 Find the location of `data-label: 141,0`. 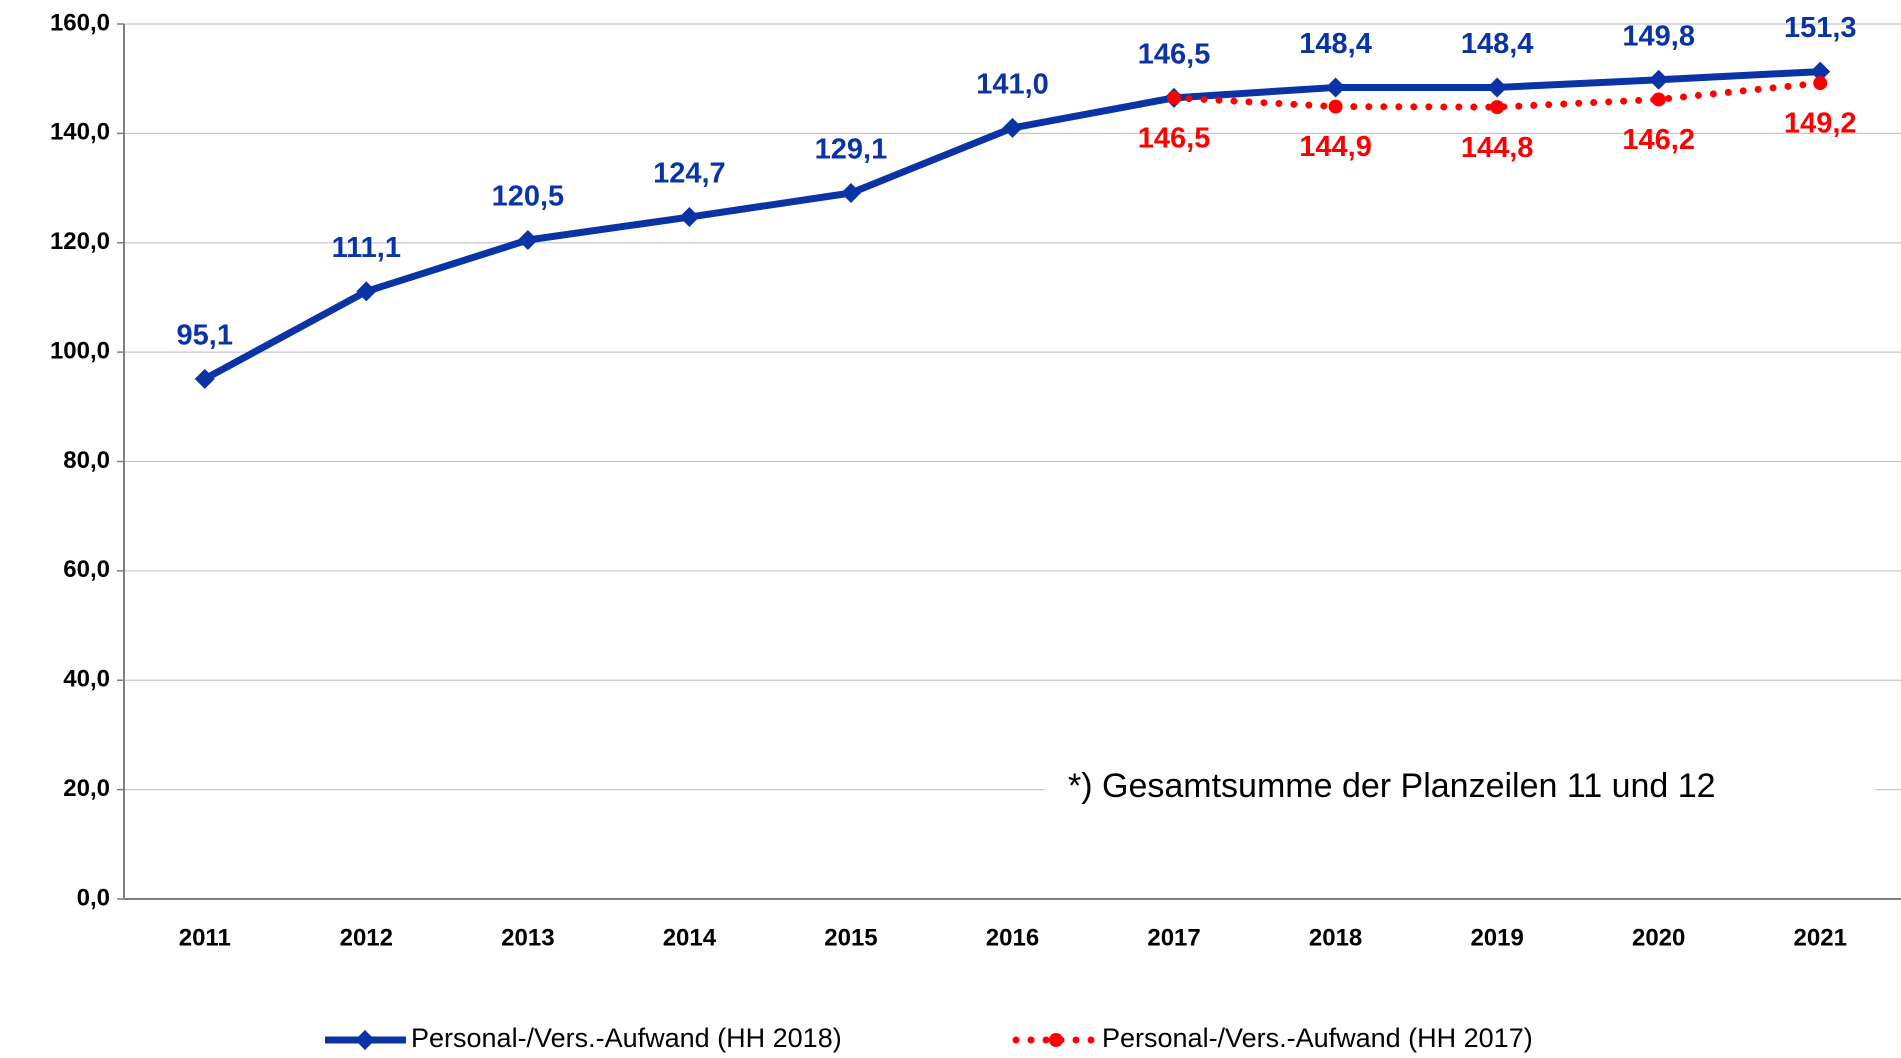

data-label: 141,0 is located at coordinates (1012, 85).